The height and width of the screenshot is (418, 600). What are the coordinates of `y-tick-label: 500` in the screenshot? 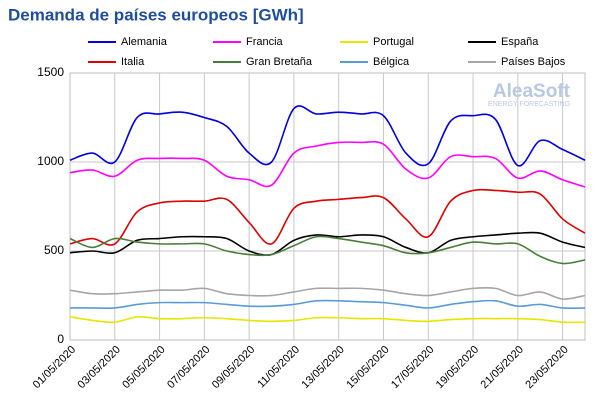 It's located at (54, 250).